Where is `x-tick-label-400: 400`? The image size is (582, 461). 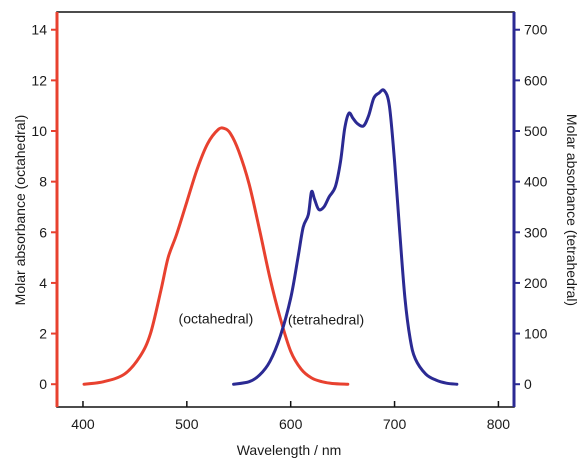
x-tick-label-400: 400 is located at coordinates (83, 424).